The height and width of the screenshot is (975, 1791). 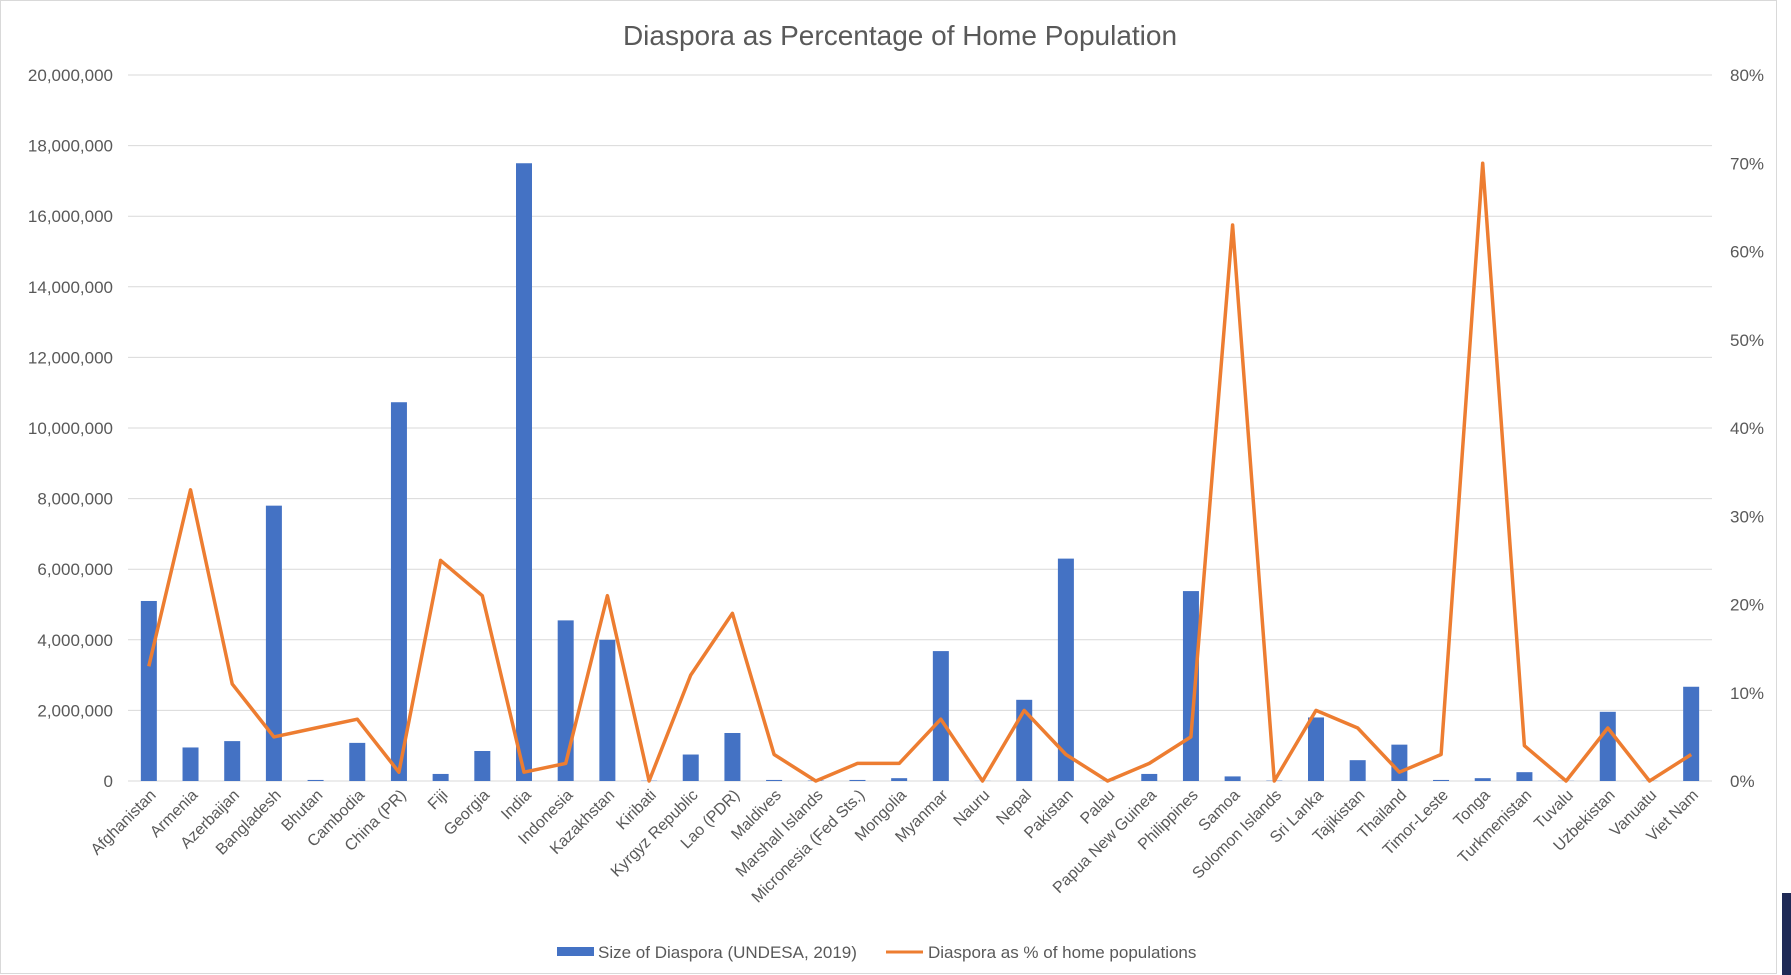 I want to click on corner-block, so click(x=1786, y=934).